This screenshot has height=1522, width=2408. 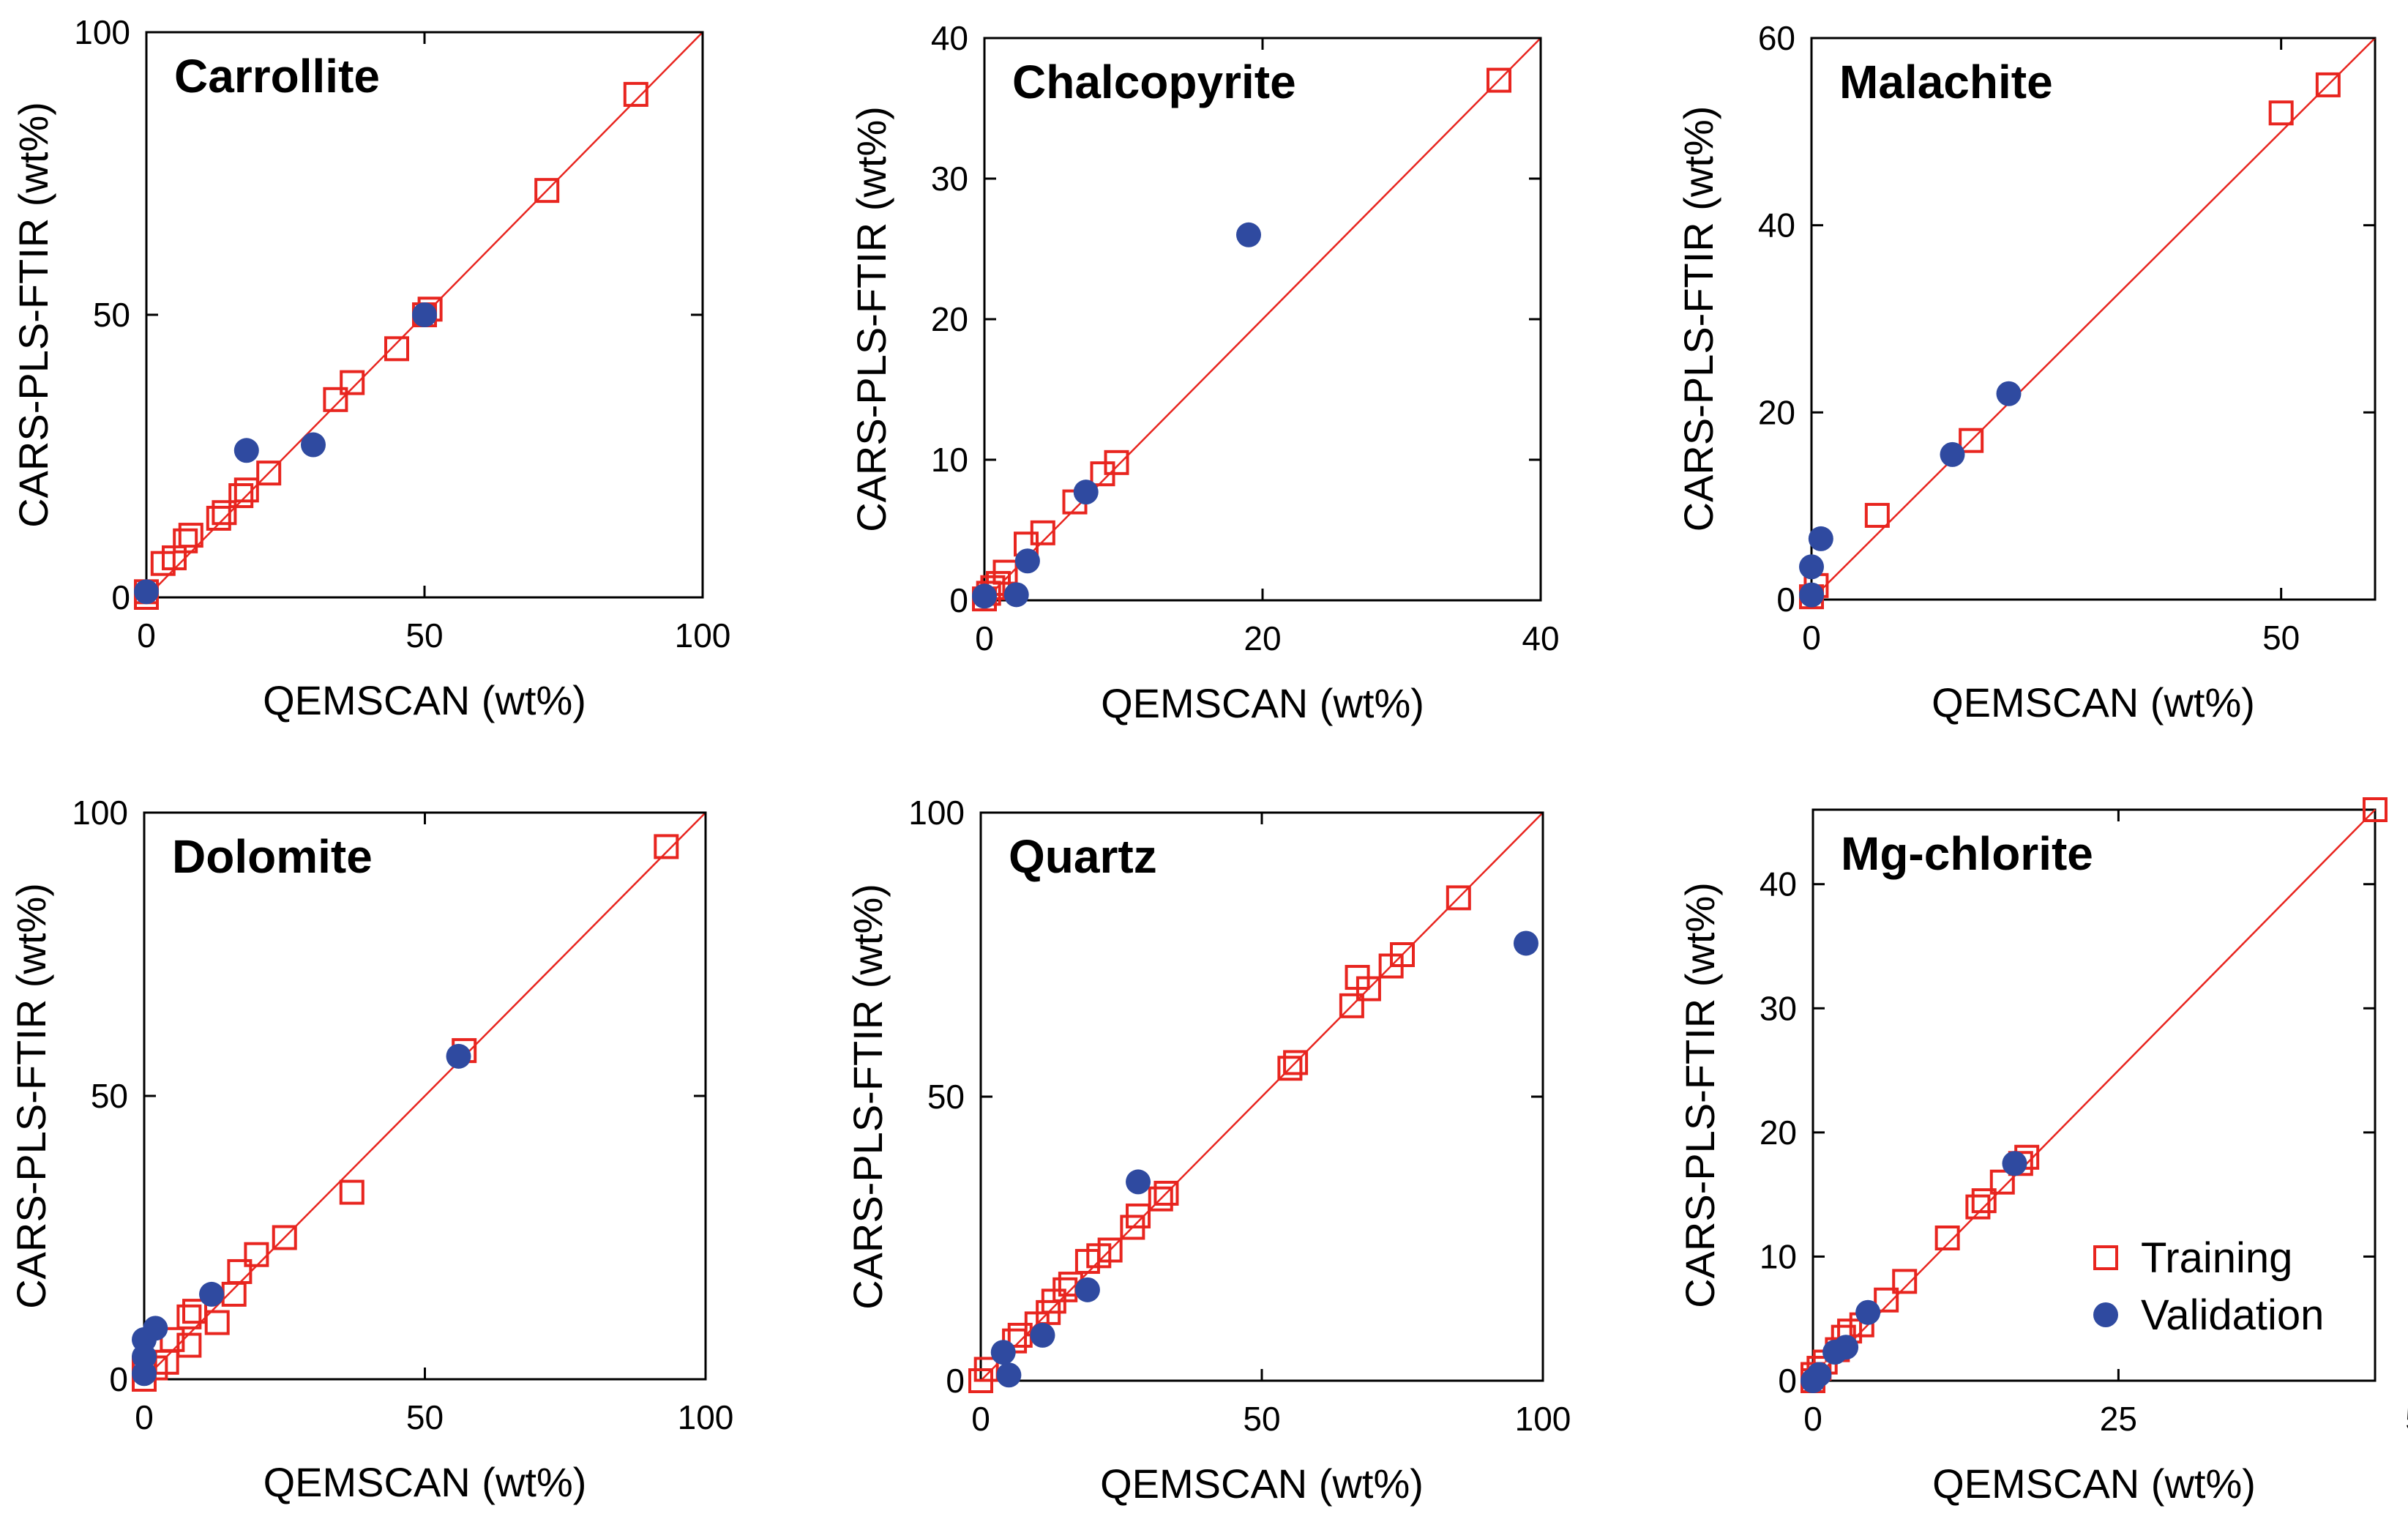 What do you see at coordinates (100, 813) in the screenshot?
I see `y-tick-label: 100` at bounding box center [100, 813].